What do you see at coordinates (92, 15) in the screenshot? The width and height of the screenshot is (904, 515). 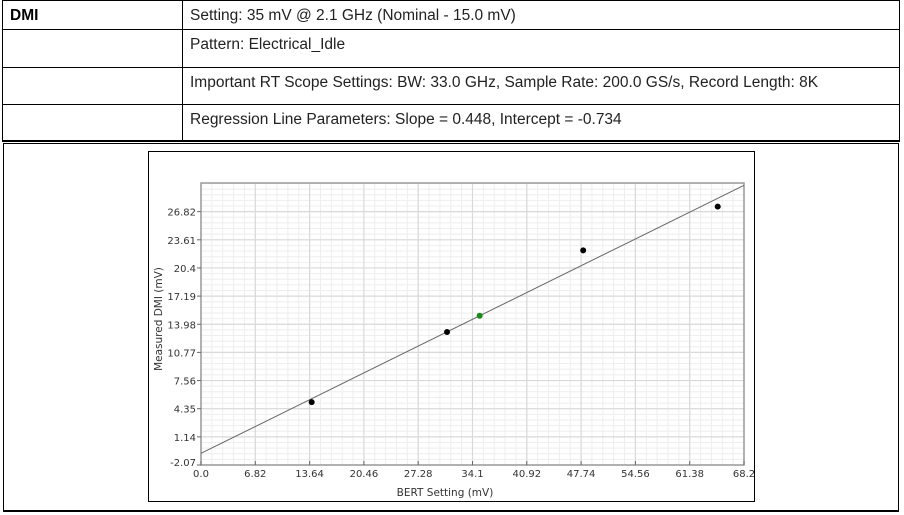 I see `row-label: DMI` at bounding box center [92, 15].